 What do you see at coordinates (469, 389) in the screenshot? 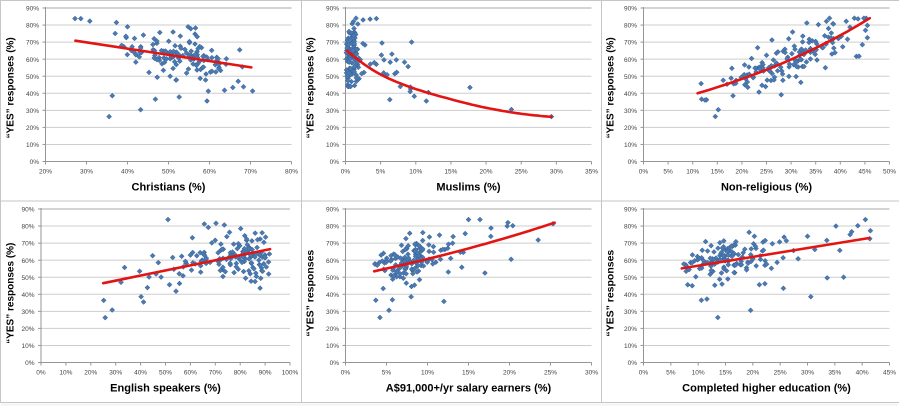
I see `svg-text:A$91,000+/yr salary earners (%: A$91,000+/yr salary earners (%)` at bounding box center [469, 389].